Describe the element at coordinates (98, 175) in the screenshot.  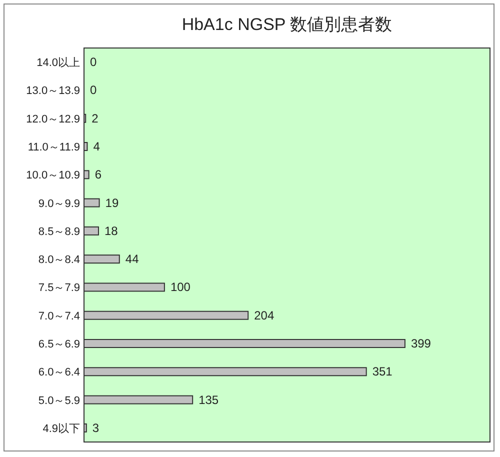
I see `data-label: 6` at that location.